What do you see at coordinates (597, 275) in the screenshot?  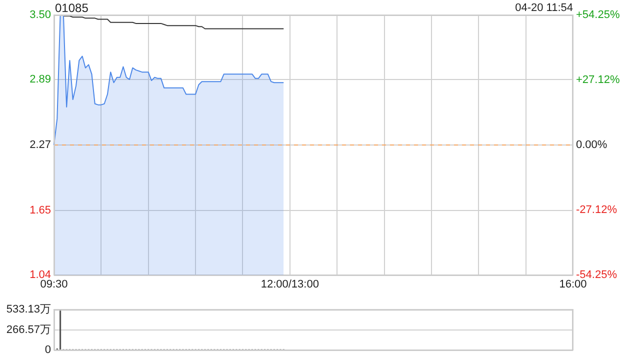 I see `y2-tick-label: -54.25%` at bounding box center [597, 275].